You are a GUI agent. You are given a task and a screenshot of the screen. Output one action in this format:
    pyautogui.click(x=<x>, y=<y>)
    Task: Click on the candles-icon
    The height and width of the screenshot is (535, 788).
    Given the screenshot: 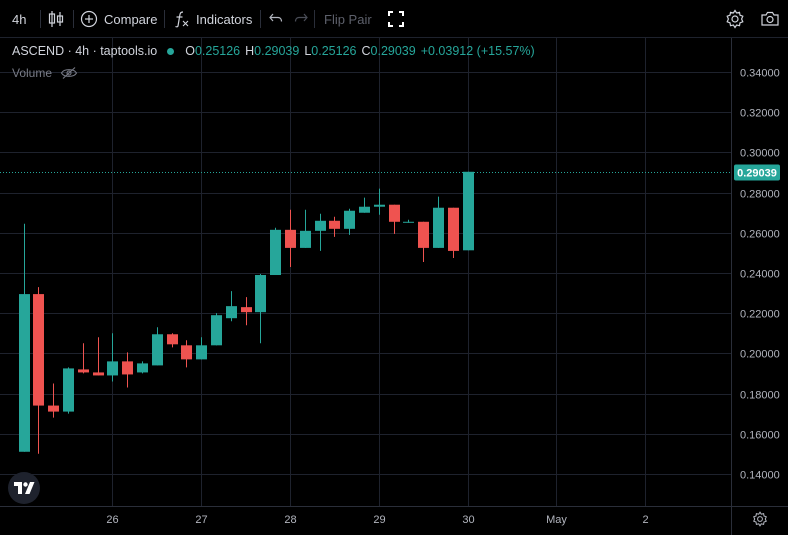 What is the action you would take?
    pyautogui.click(x=56, y=19)
    